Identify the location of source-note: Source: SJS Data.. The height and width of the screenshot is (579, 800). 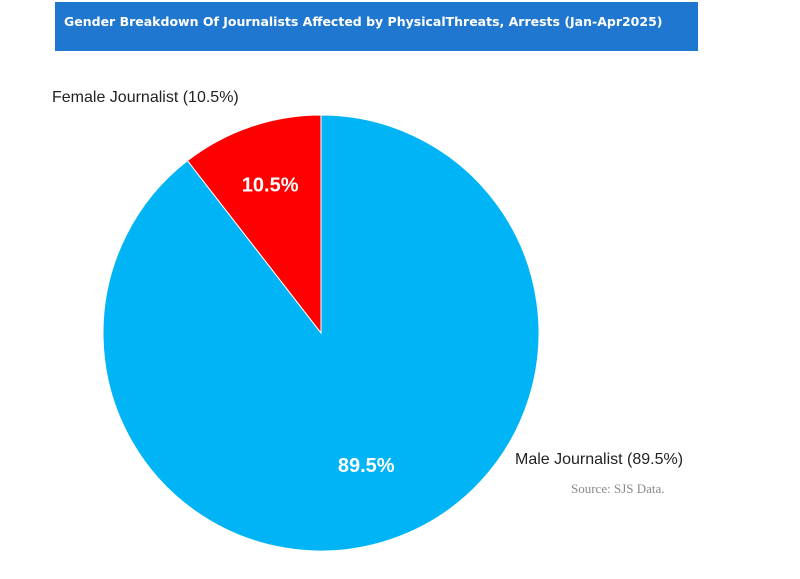
(618, 488).